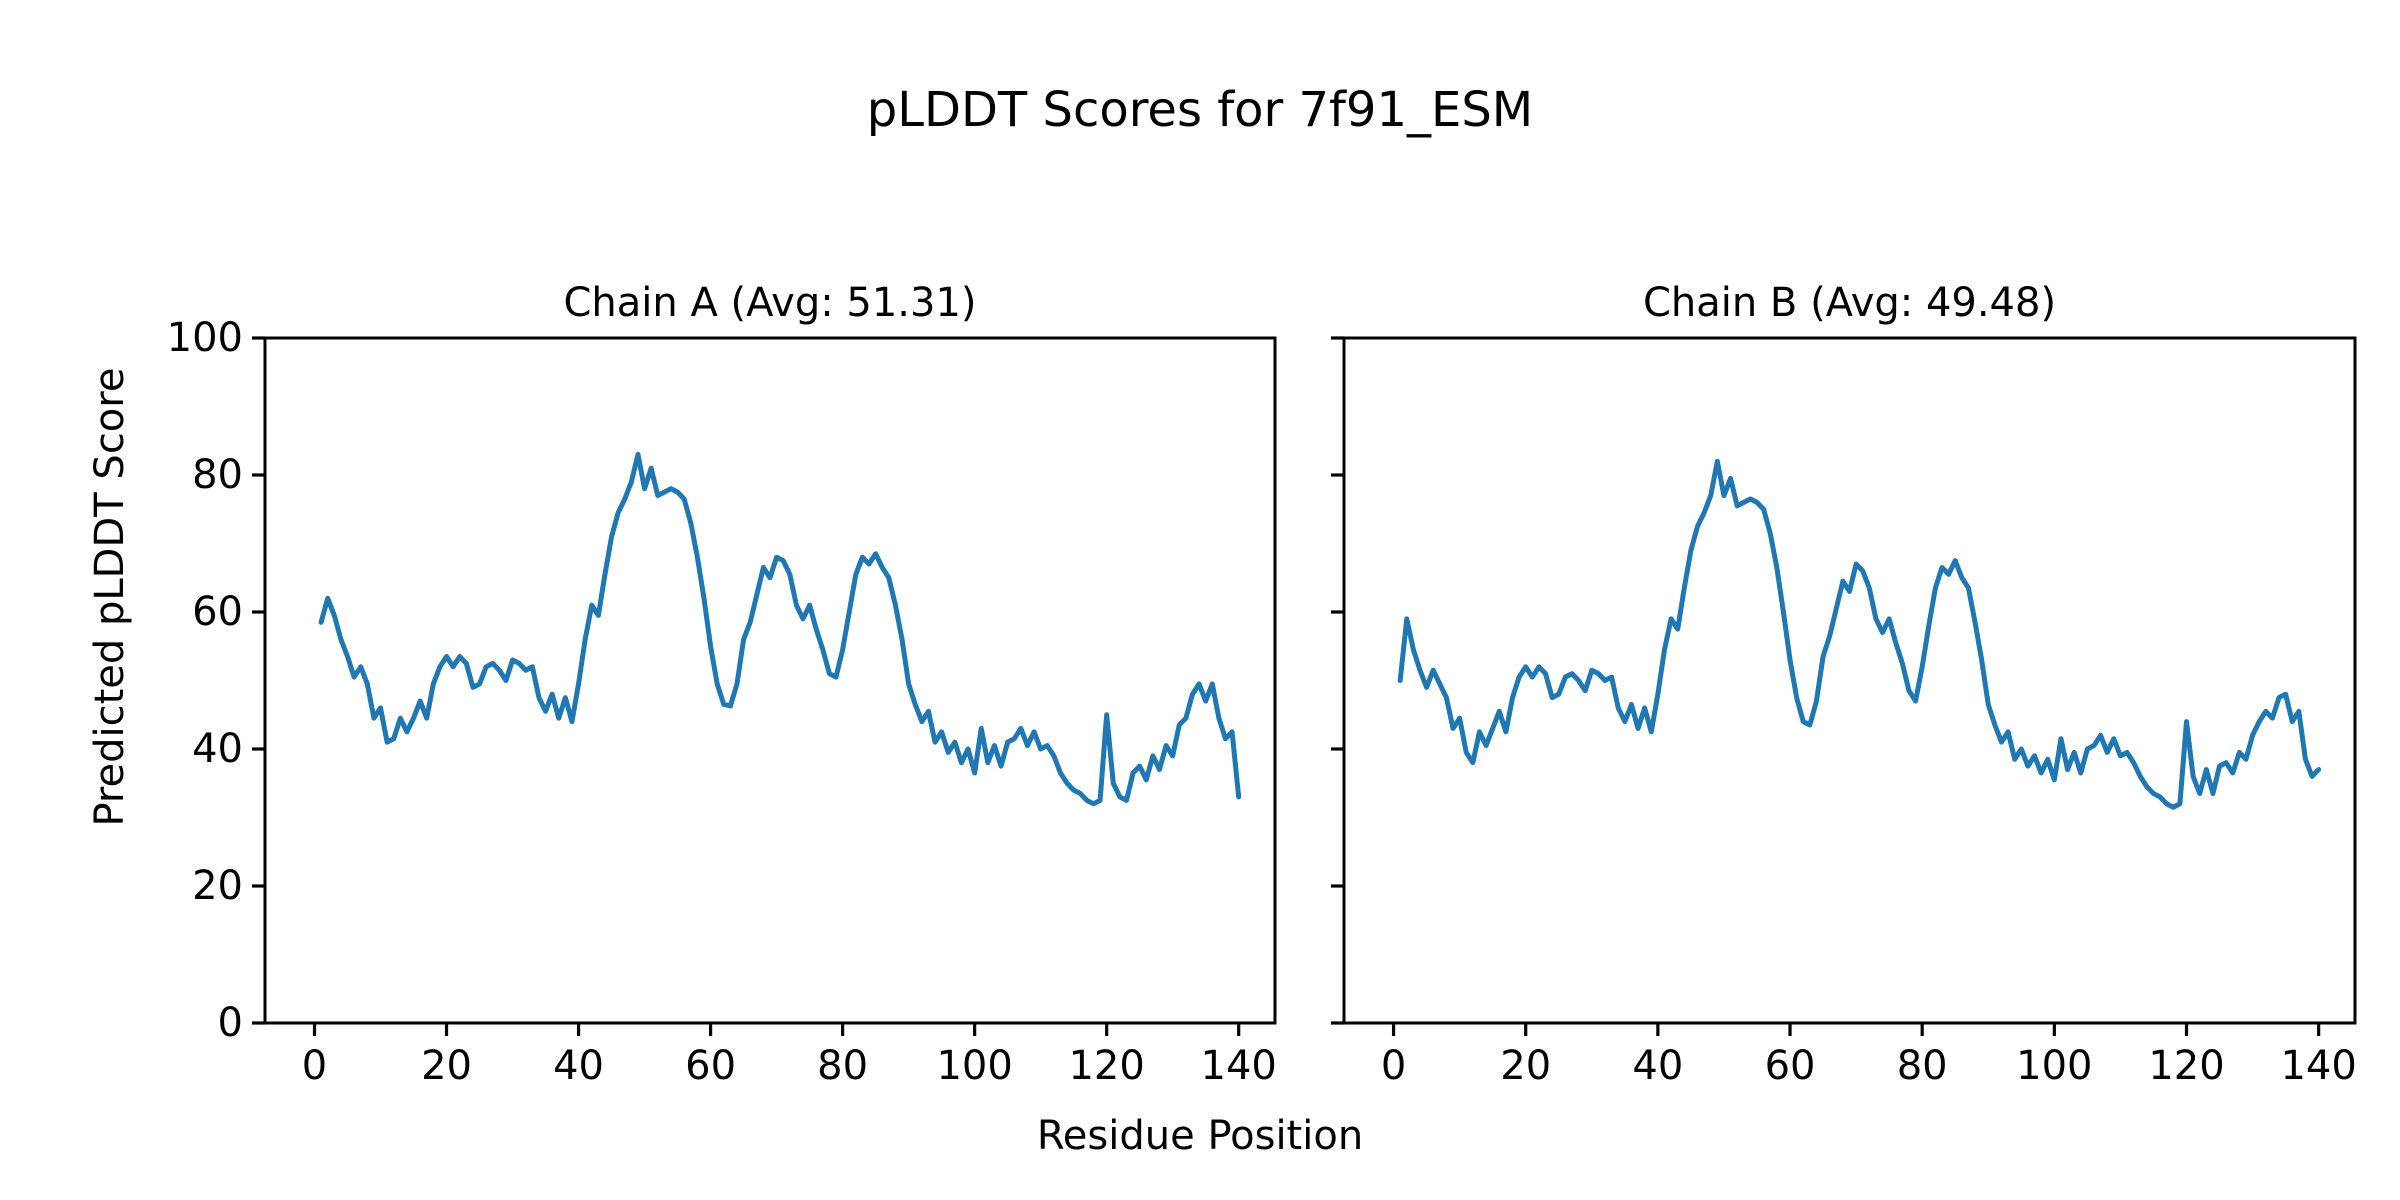  Describe the element at coordinates (770, 303) in the screenshot. I see `chain-a-title: Chain A (Avg: 51.31)` at that location.